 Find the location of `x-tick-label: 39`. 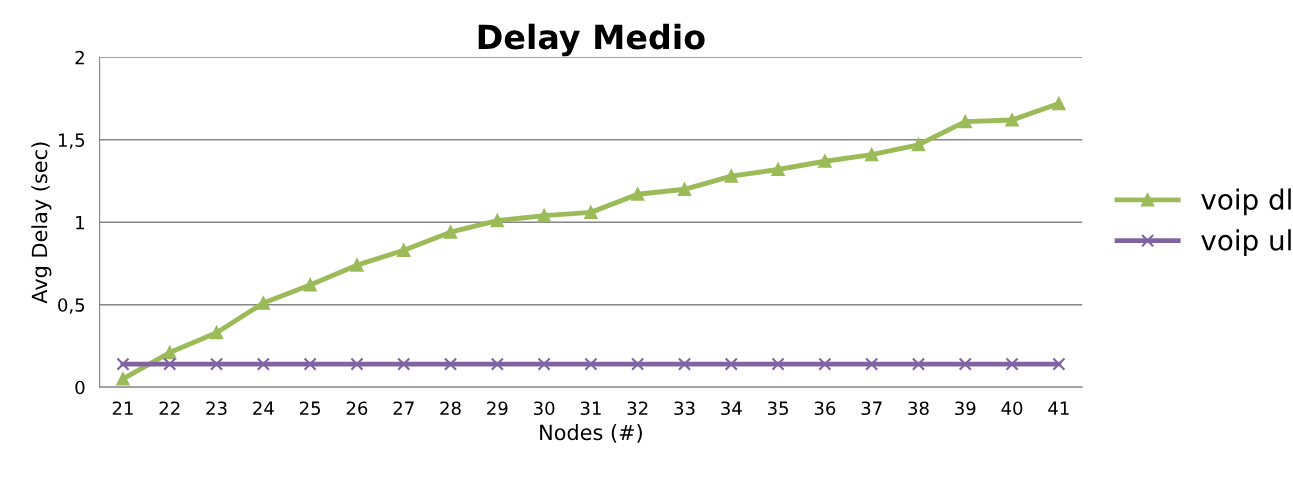

x-tick-label: 39 is located at coordinates (965, 408).